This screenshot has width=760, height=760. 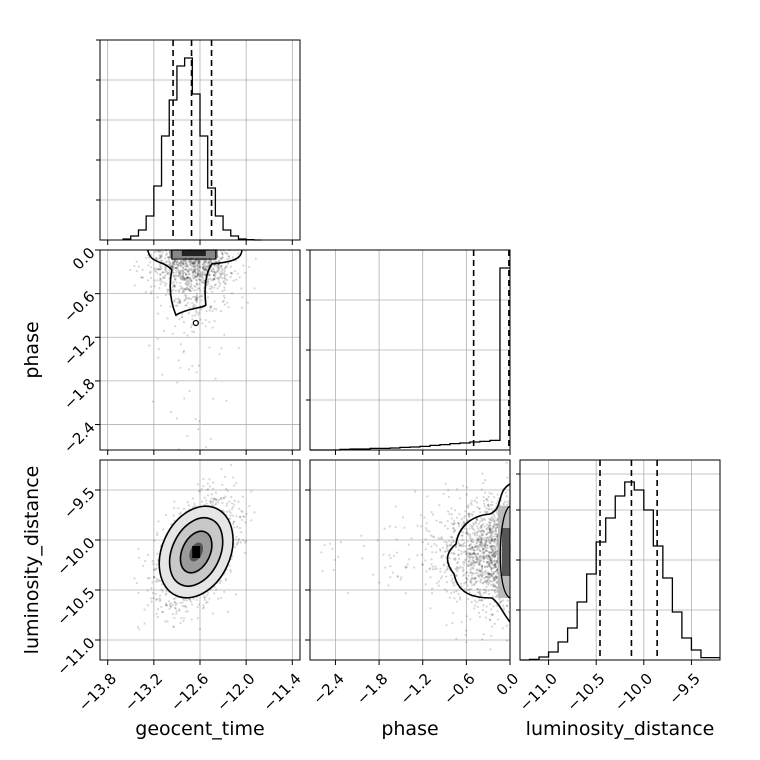 What do you see at coordinates (32, 349) in the screenshot?
I see `y-axis-label-phase: phase` at bounding box center [32, 349].